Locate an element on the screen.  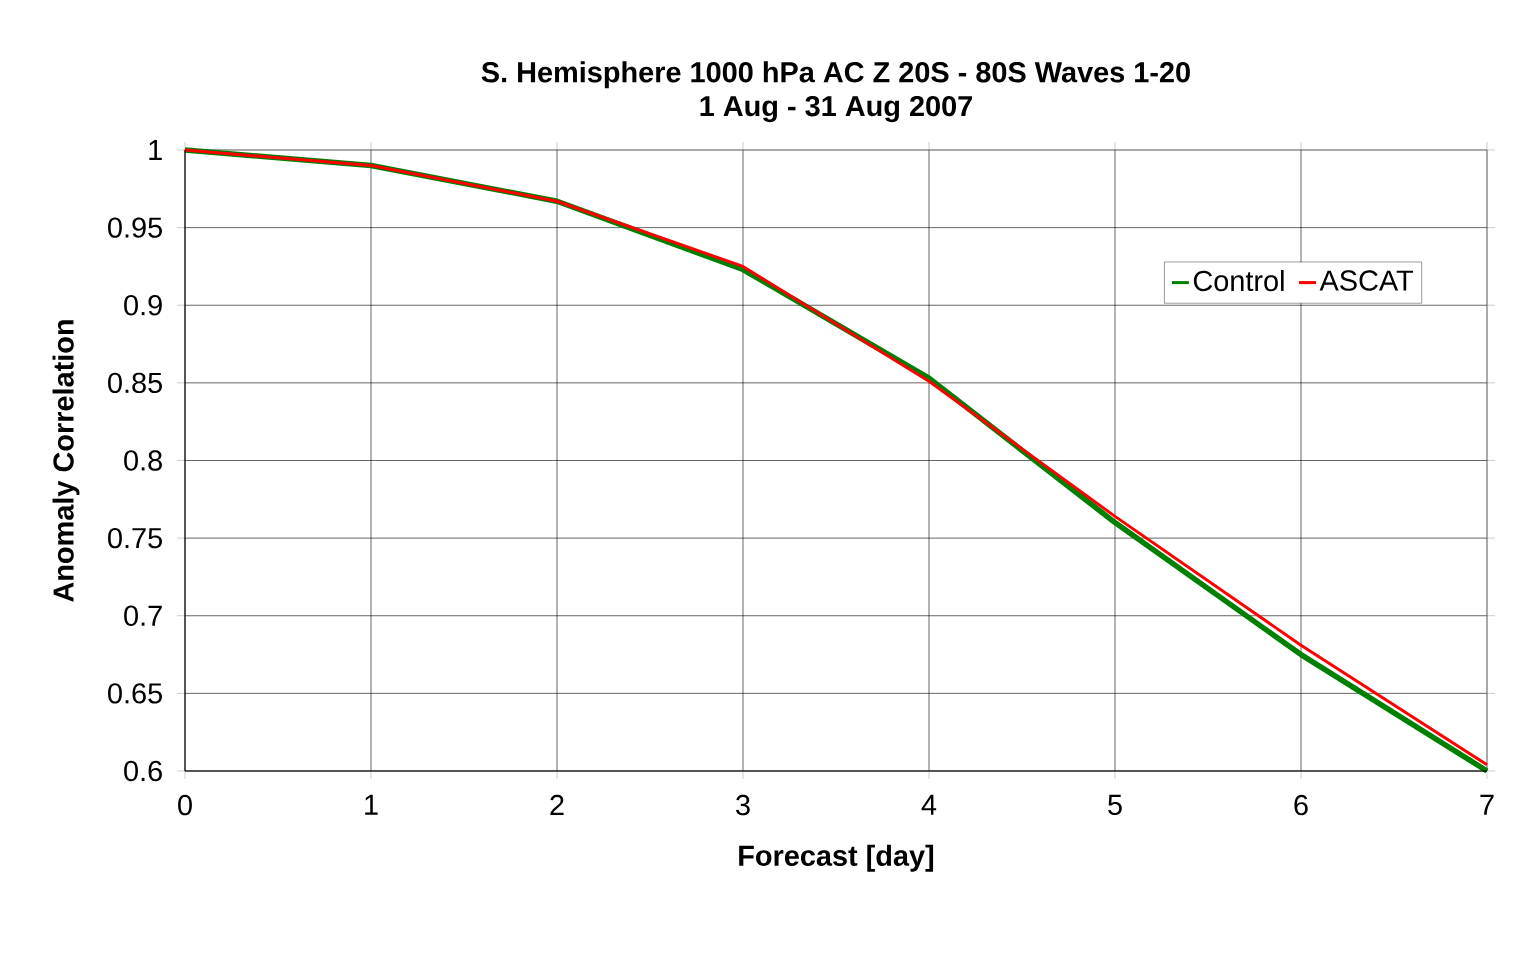
y-tick-label: 0.75 is located at coordinates (135, 538).